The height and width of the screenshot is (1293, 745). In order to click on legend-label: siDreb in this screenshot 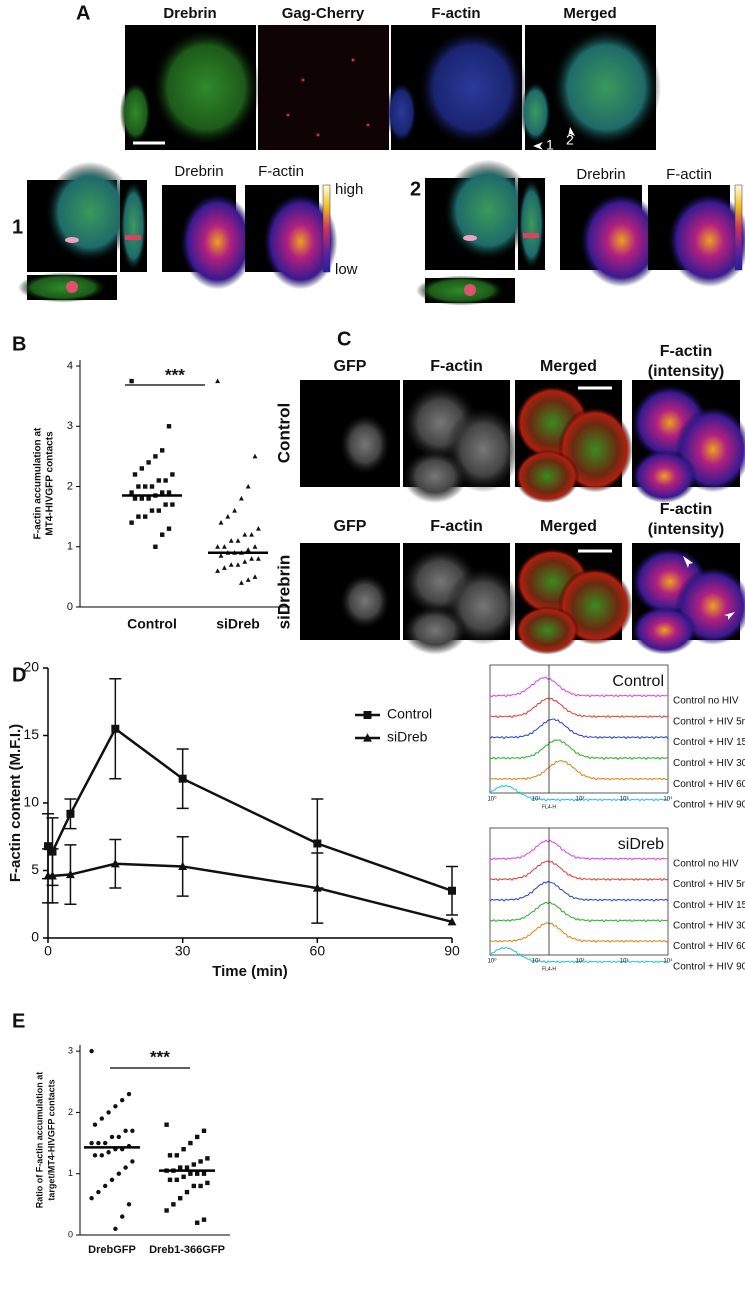, I will do `click(407, 737)`.